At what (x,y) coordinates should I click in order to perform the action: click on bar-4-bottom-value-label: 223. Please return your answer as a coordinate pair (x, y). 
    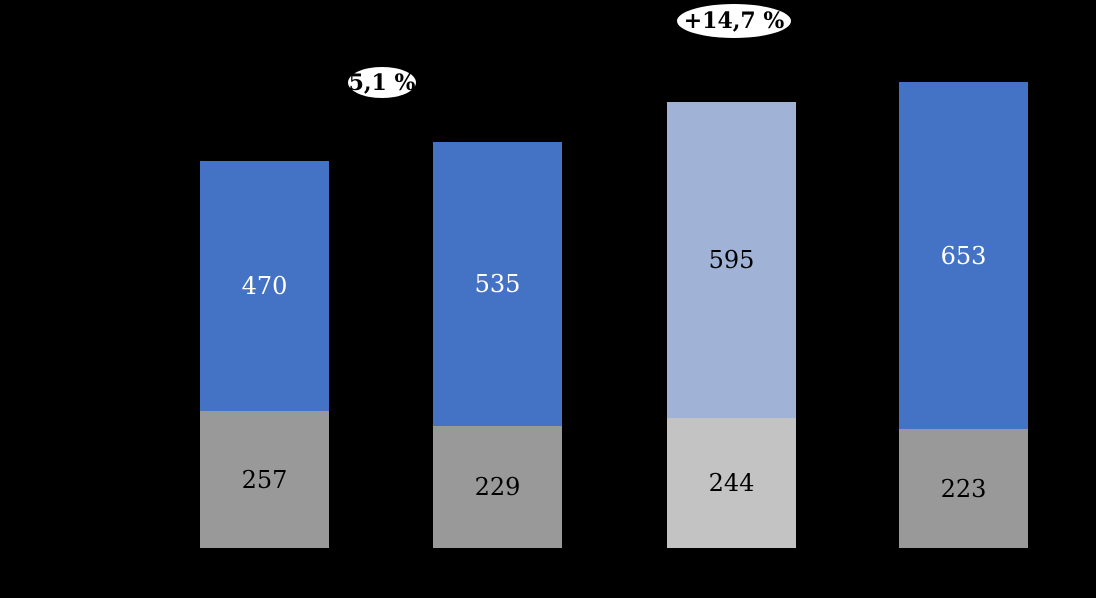
    Looking at the image, I should click on (963, 488).